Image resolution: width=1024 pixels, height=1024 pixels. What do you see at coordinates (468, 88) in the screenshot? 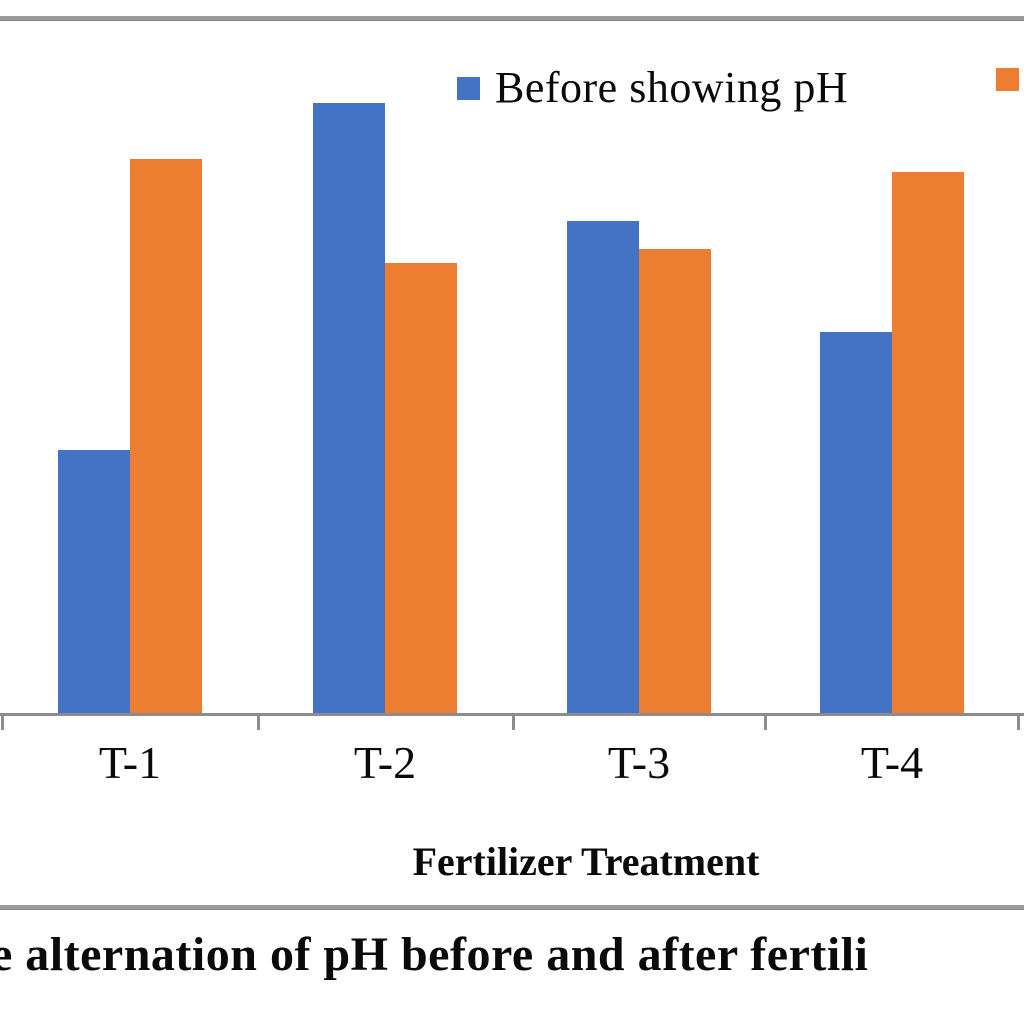
I see `legend-marker-series1-icon` at bounding box center [468, 88].